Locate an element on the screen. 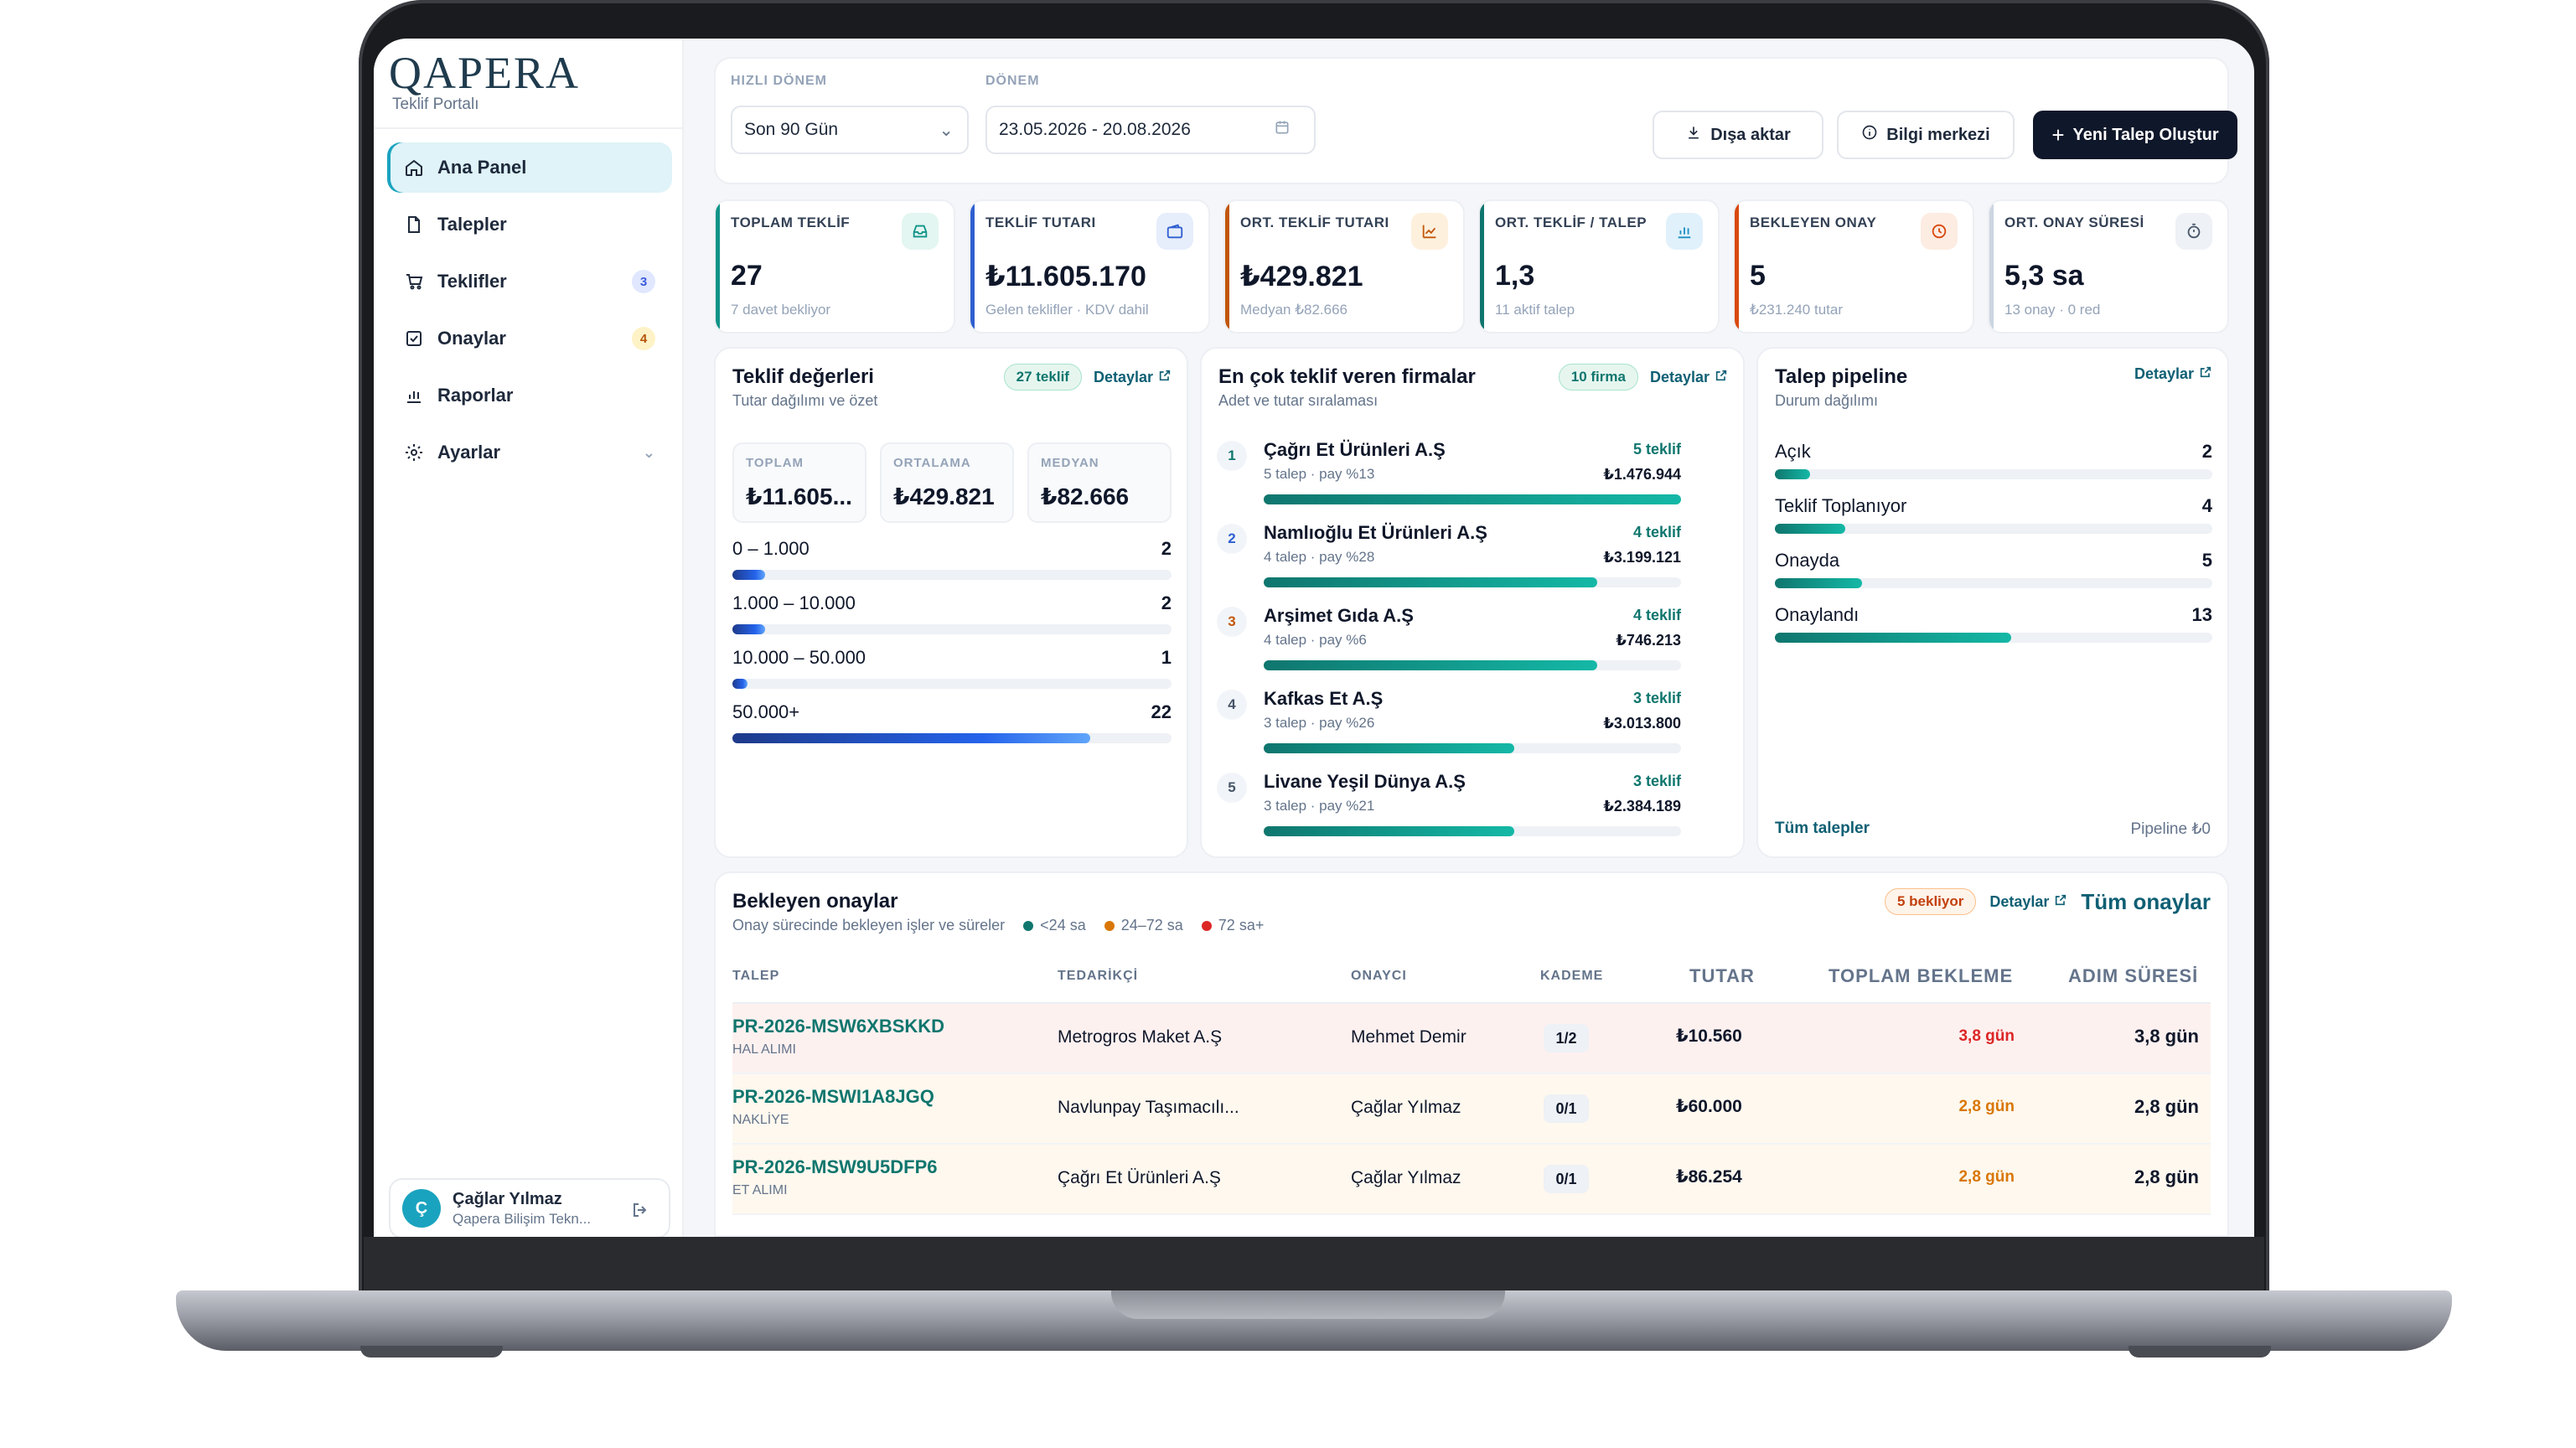  firm-offer-count: 5 teklif is located at coordinates (1656, 449).